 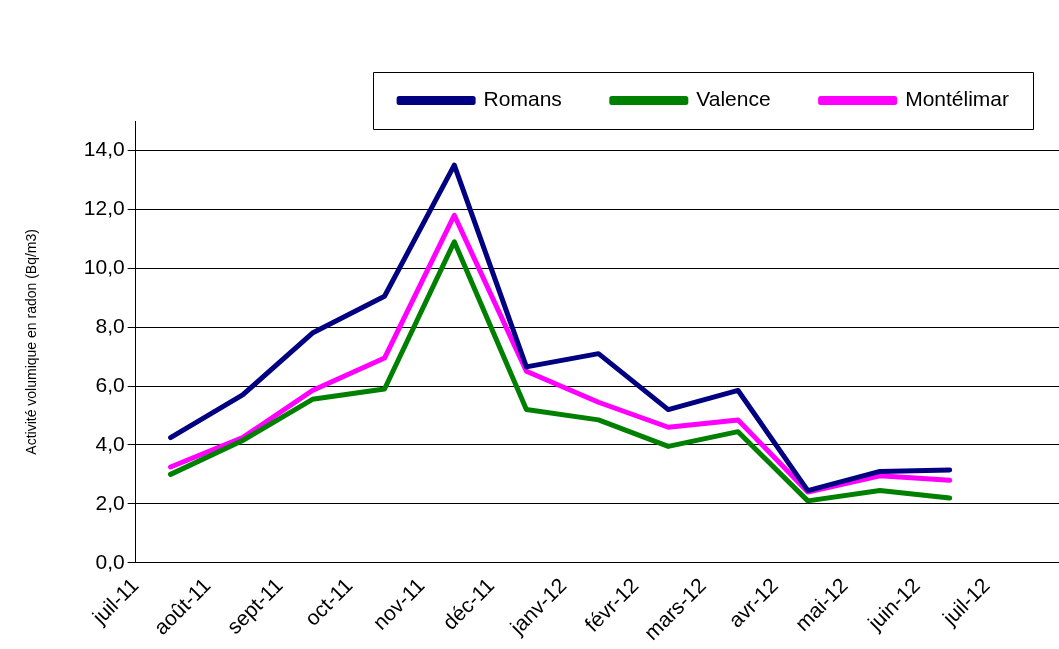 What do you see at coordinates (522, 99) in the screenshot?
I see `legend-label: Romans` at bounding box center [522, 99].